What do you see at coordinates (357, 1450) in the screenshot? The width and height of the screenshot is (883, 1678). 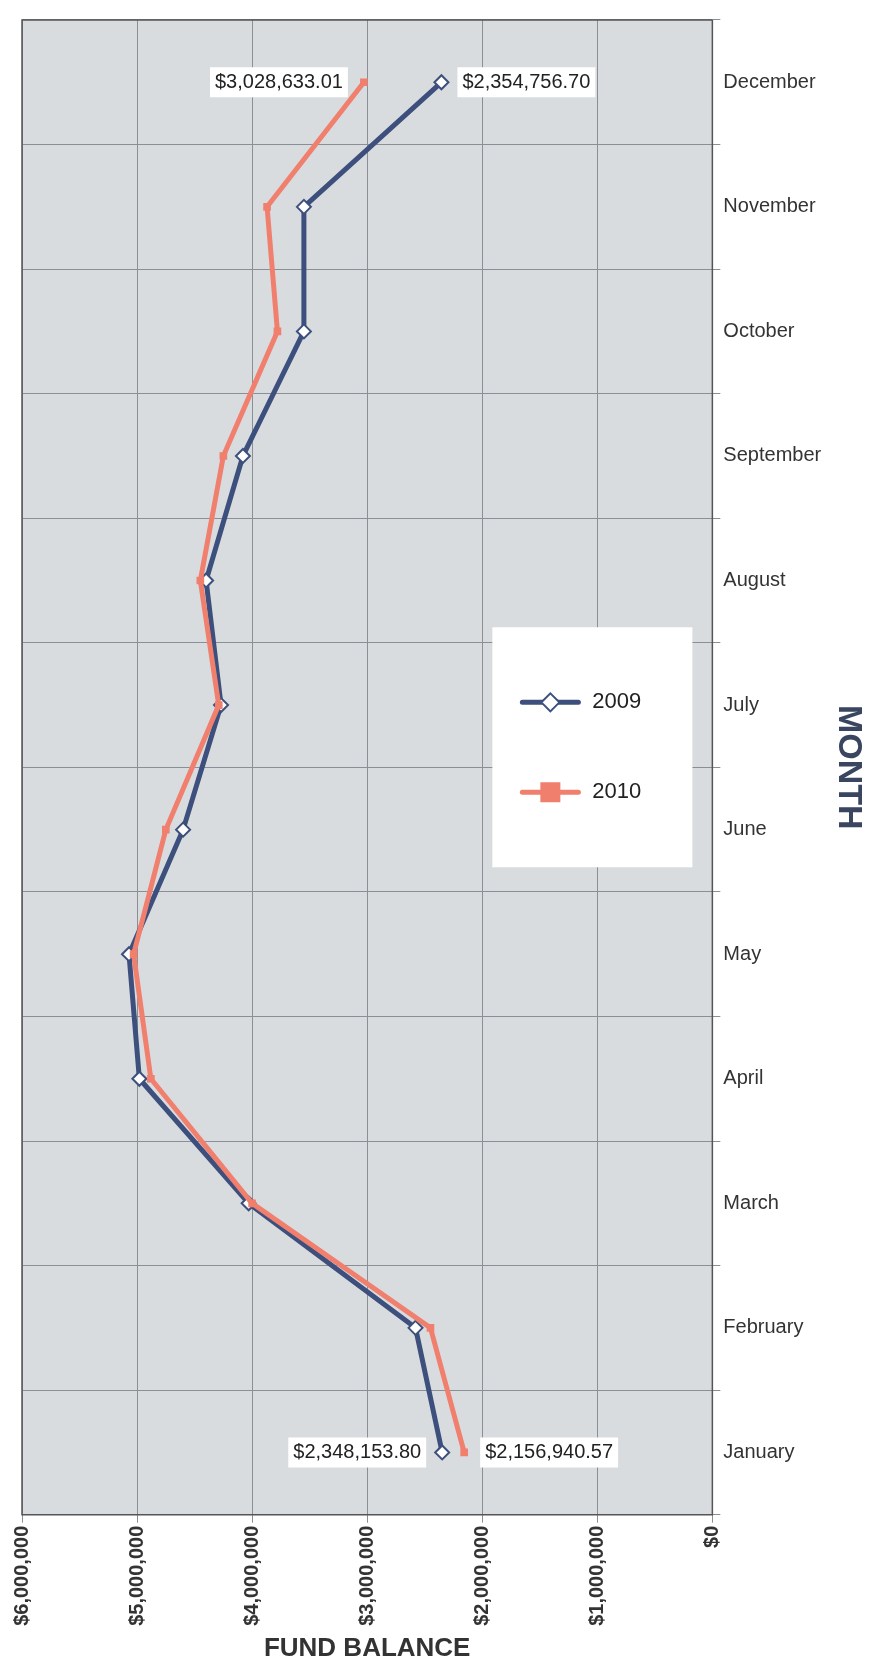 I see `data-label: $2,348,153.80` at bounding box center [357, 1450].